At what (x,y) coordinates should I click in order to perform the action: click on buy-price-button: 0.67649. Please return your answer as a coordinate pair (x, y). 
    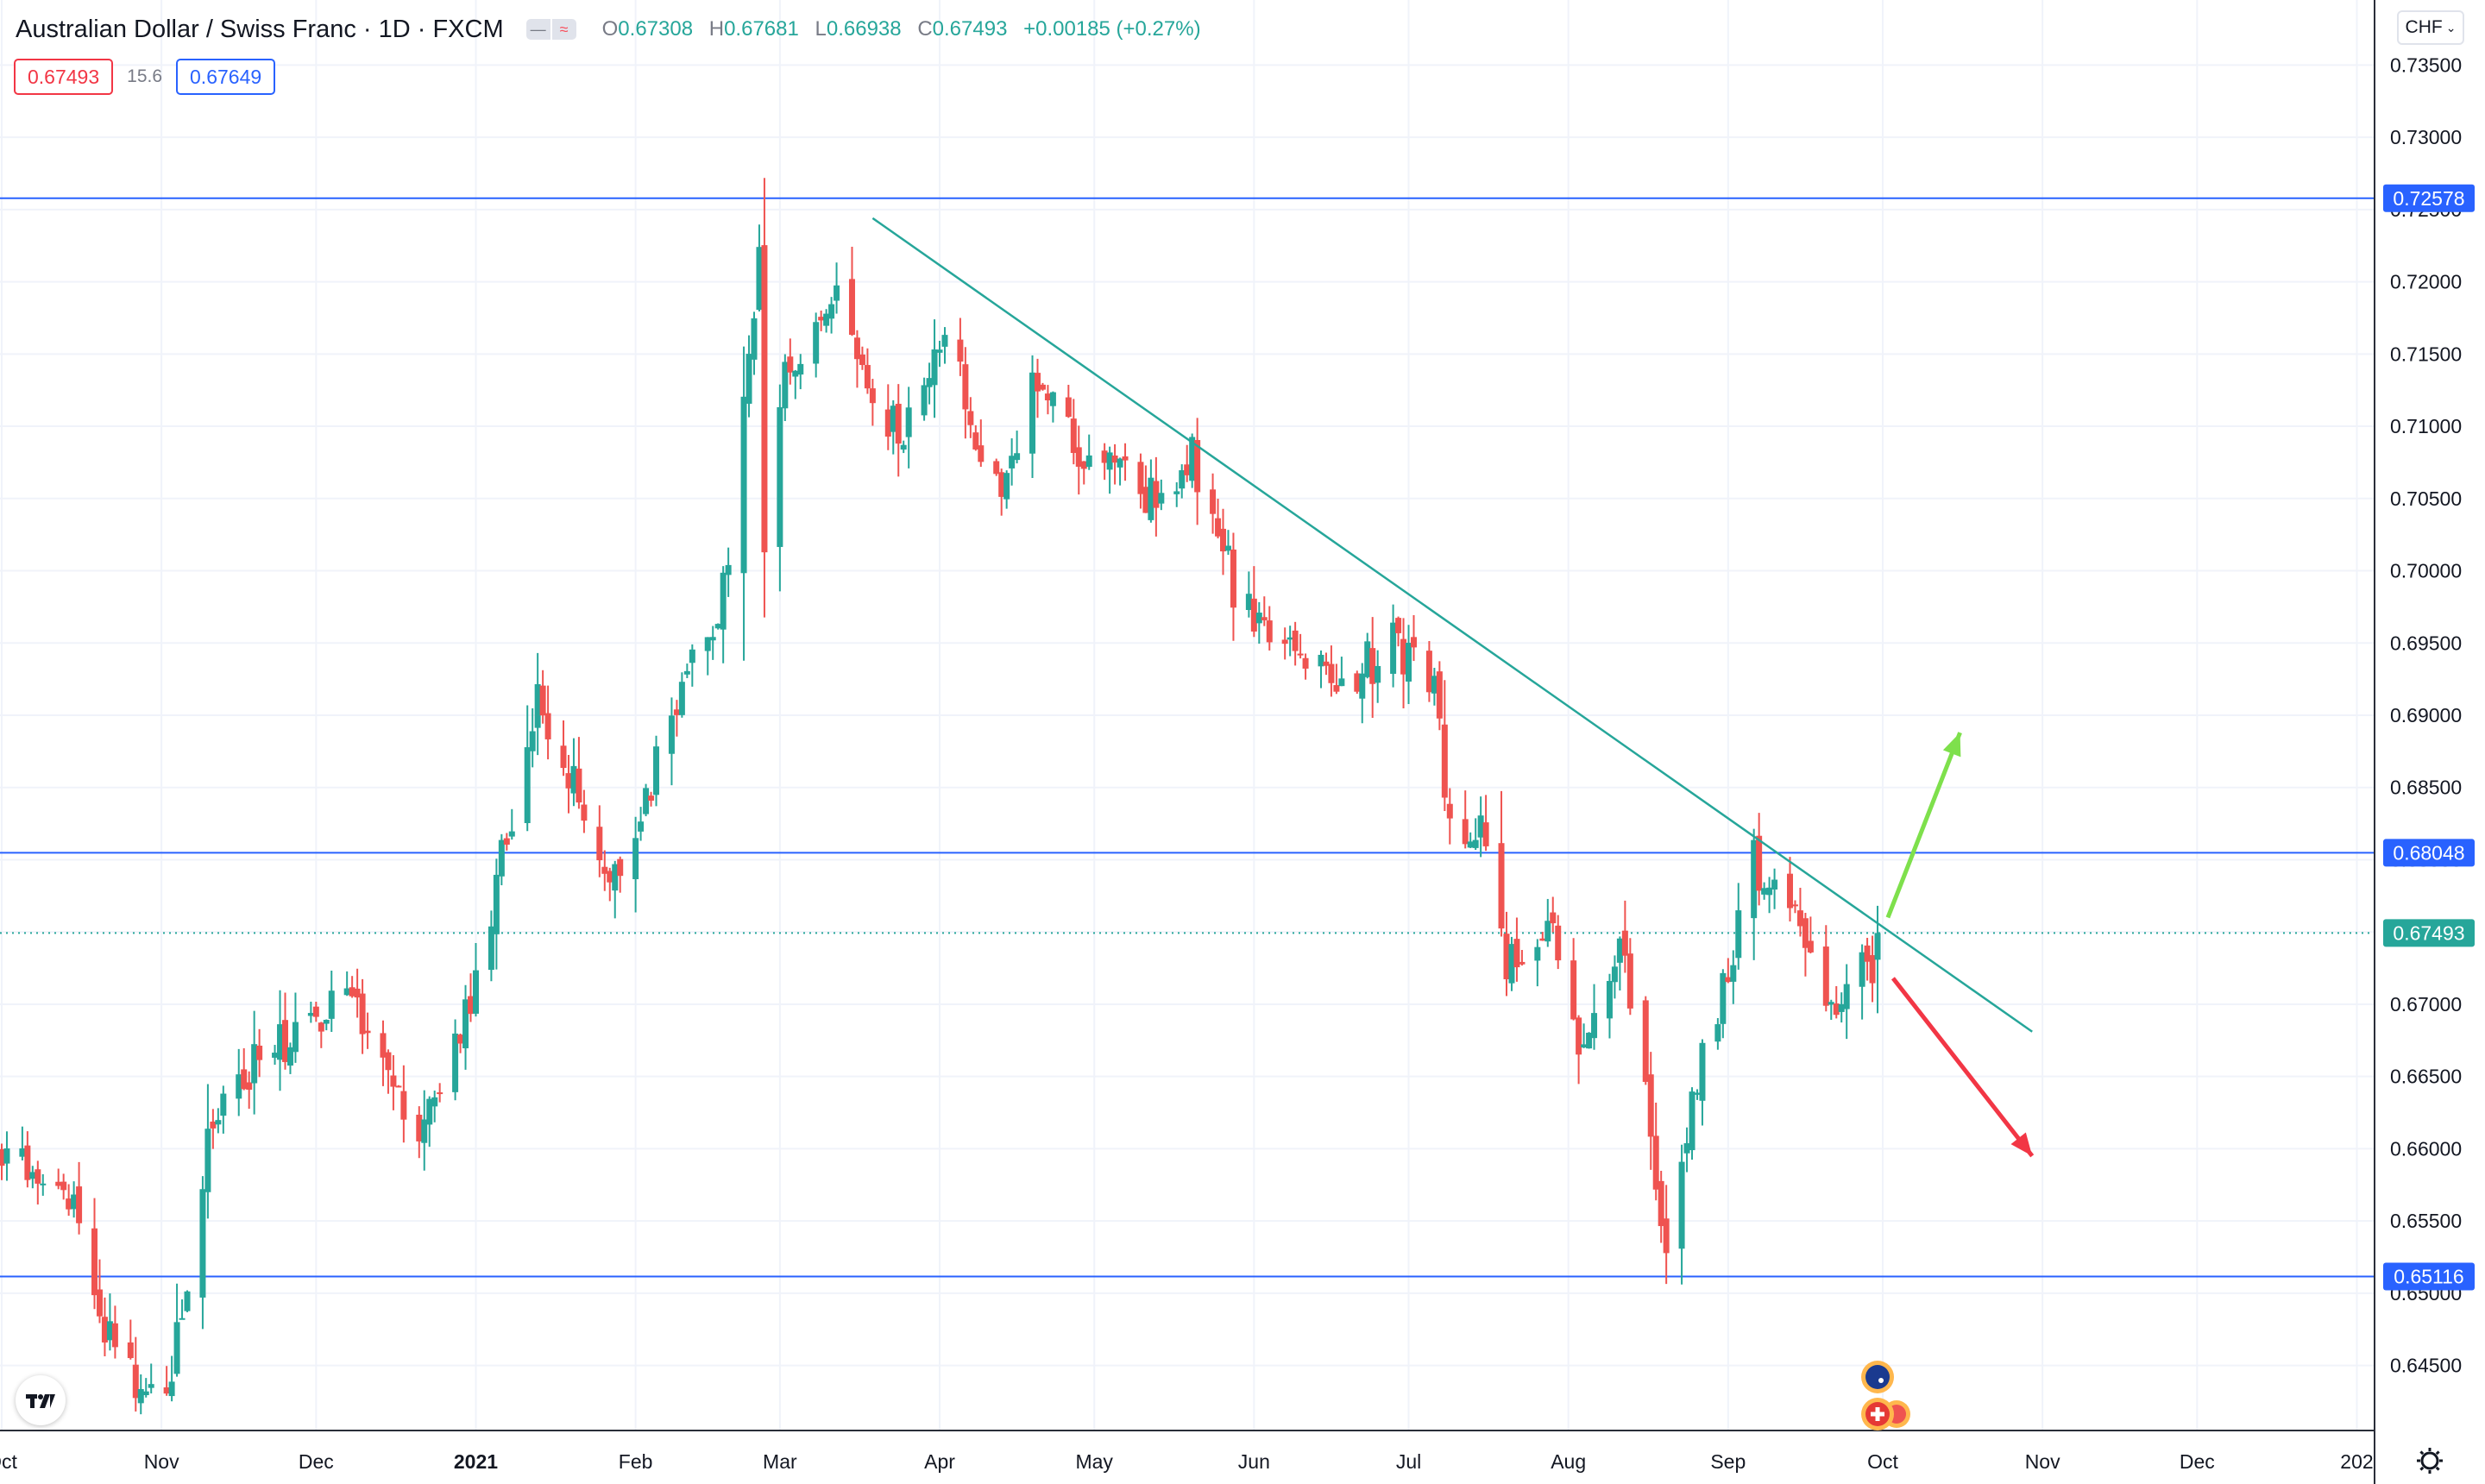
    Looking at the image, I should click on (226, 77).